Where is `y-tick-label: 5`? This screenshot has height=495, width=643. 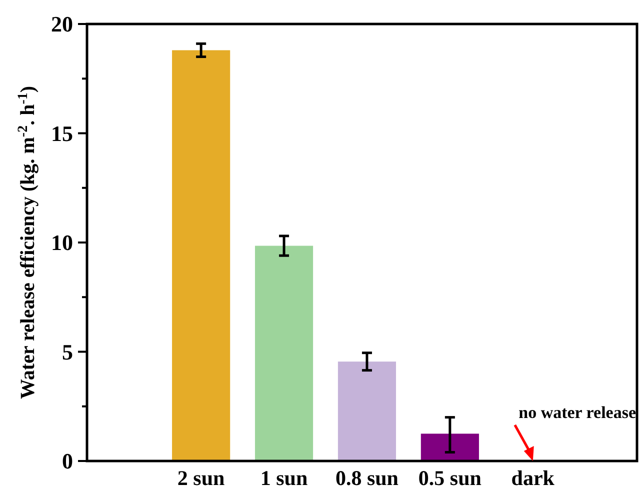 y-tick-label: 5 is located at coordinates (67, 351).